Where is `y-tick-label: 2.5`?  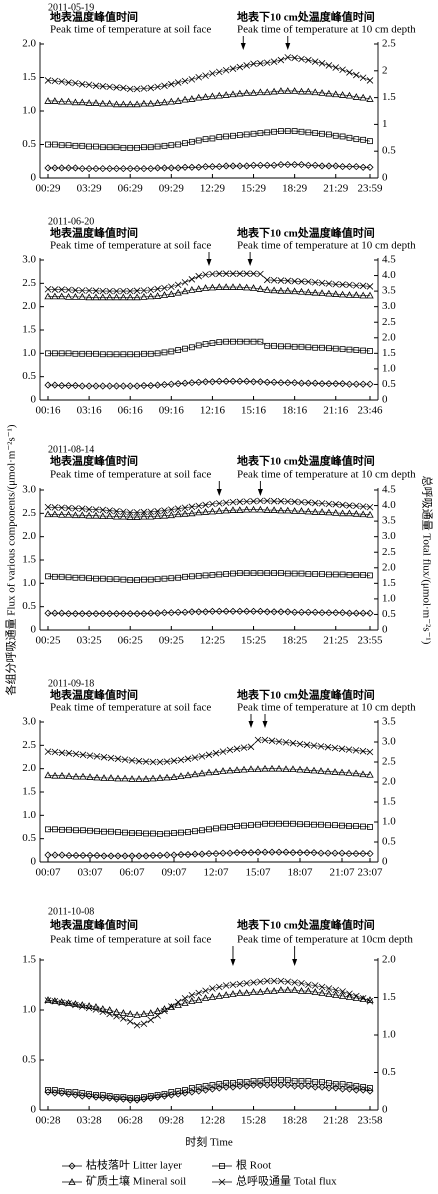
y-tick-label: 2.5 is located at coordinates (29, 513).